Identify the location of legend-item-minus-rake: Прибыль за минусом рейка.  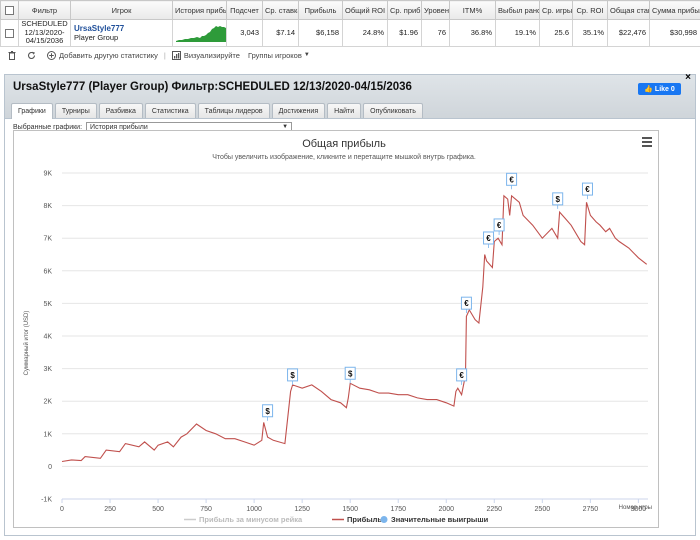
(243, 519).